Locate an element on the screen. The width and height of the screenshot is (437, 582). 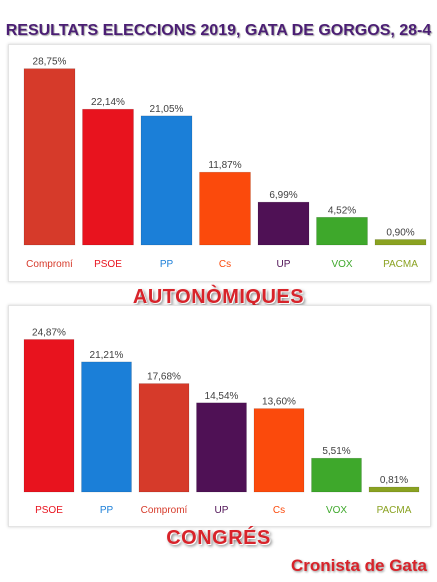
value-label-vox: 5,51% is located at coordinates (336, 451).